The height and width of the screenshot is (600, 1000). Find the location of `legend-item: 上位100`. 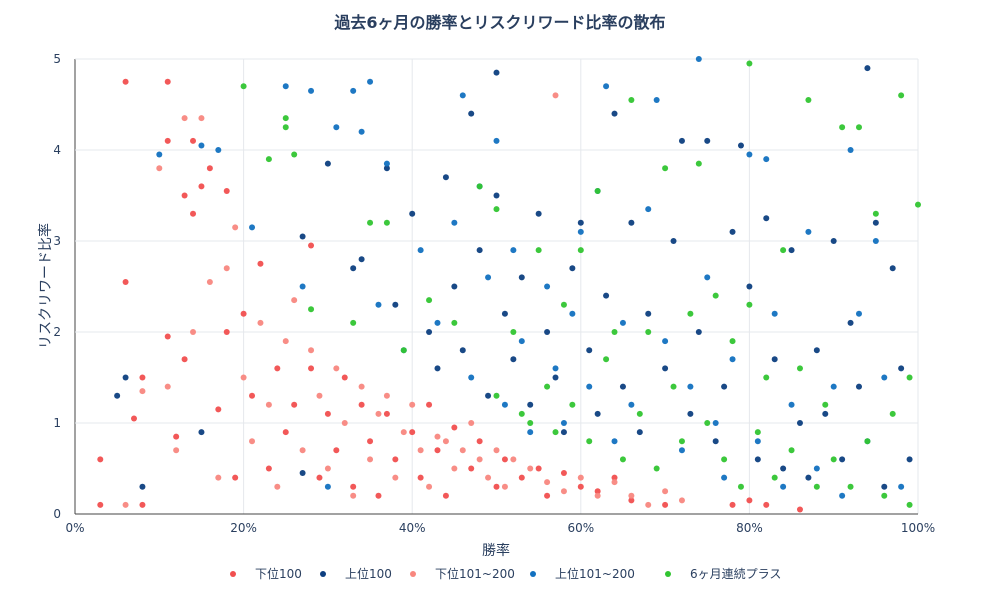

legend-item: 上位100 is located at coordinates (356, 573).